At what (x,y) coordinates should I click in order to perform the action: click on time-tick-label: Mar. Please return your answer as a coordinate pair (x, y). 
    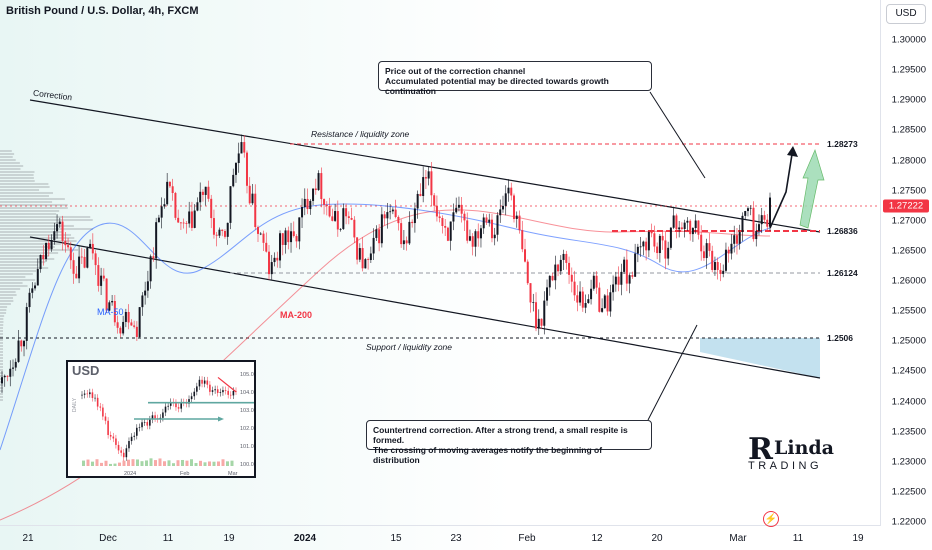
    Looking at the image, I should click on (738, 538).